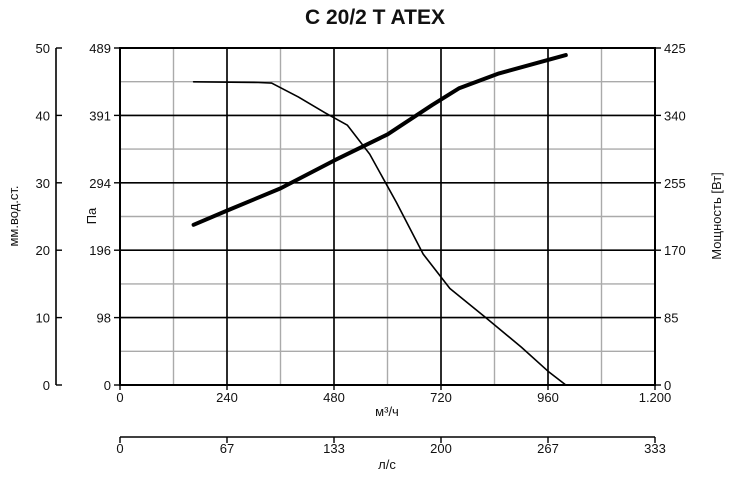  I want to click on y-right-axis-label: Мощность [Вт], so click(716, 216).